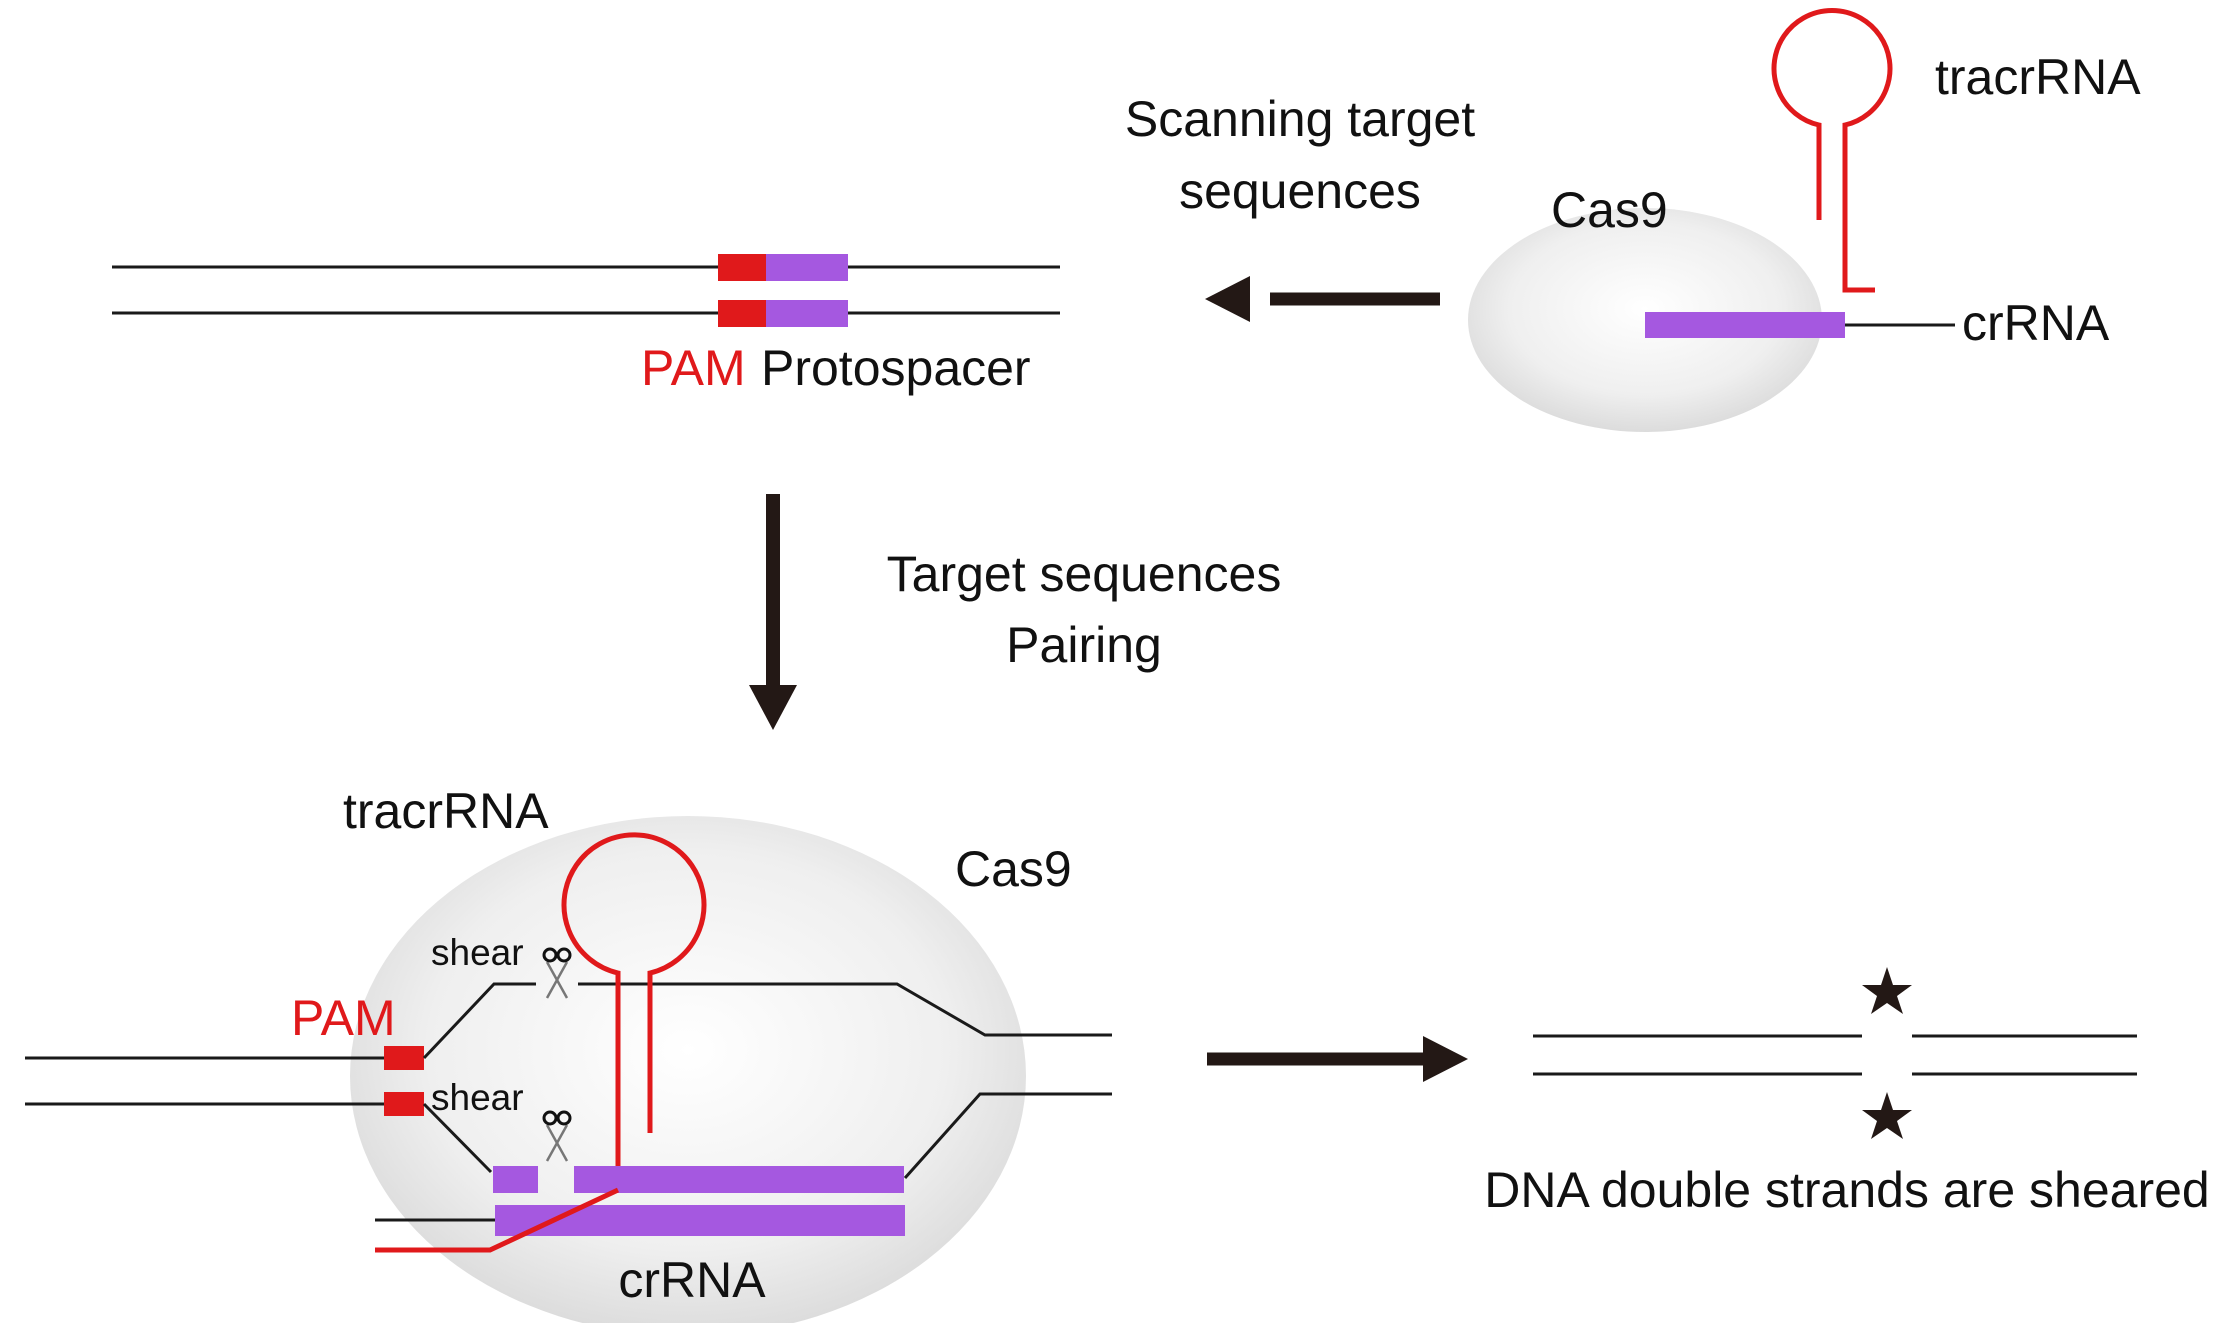 The image size is (2236, 1323). What do you see at coordinates (1013, 869) in the screenshot?
I see `cas9-label-bottom: Cas9` at bounding box center [1013, 869].